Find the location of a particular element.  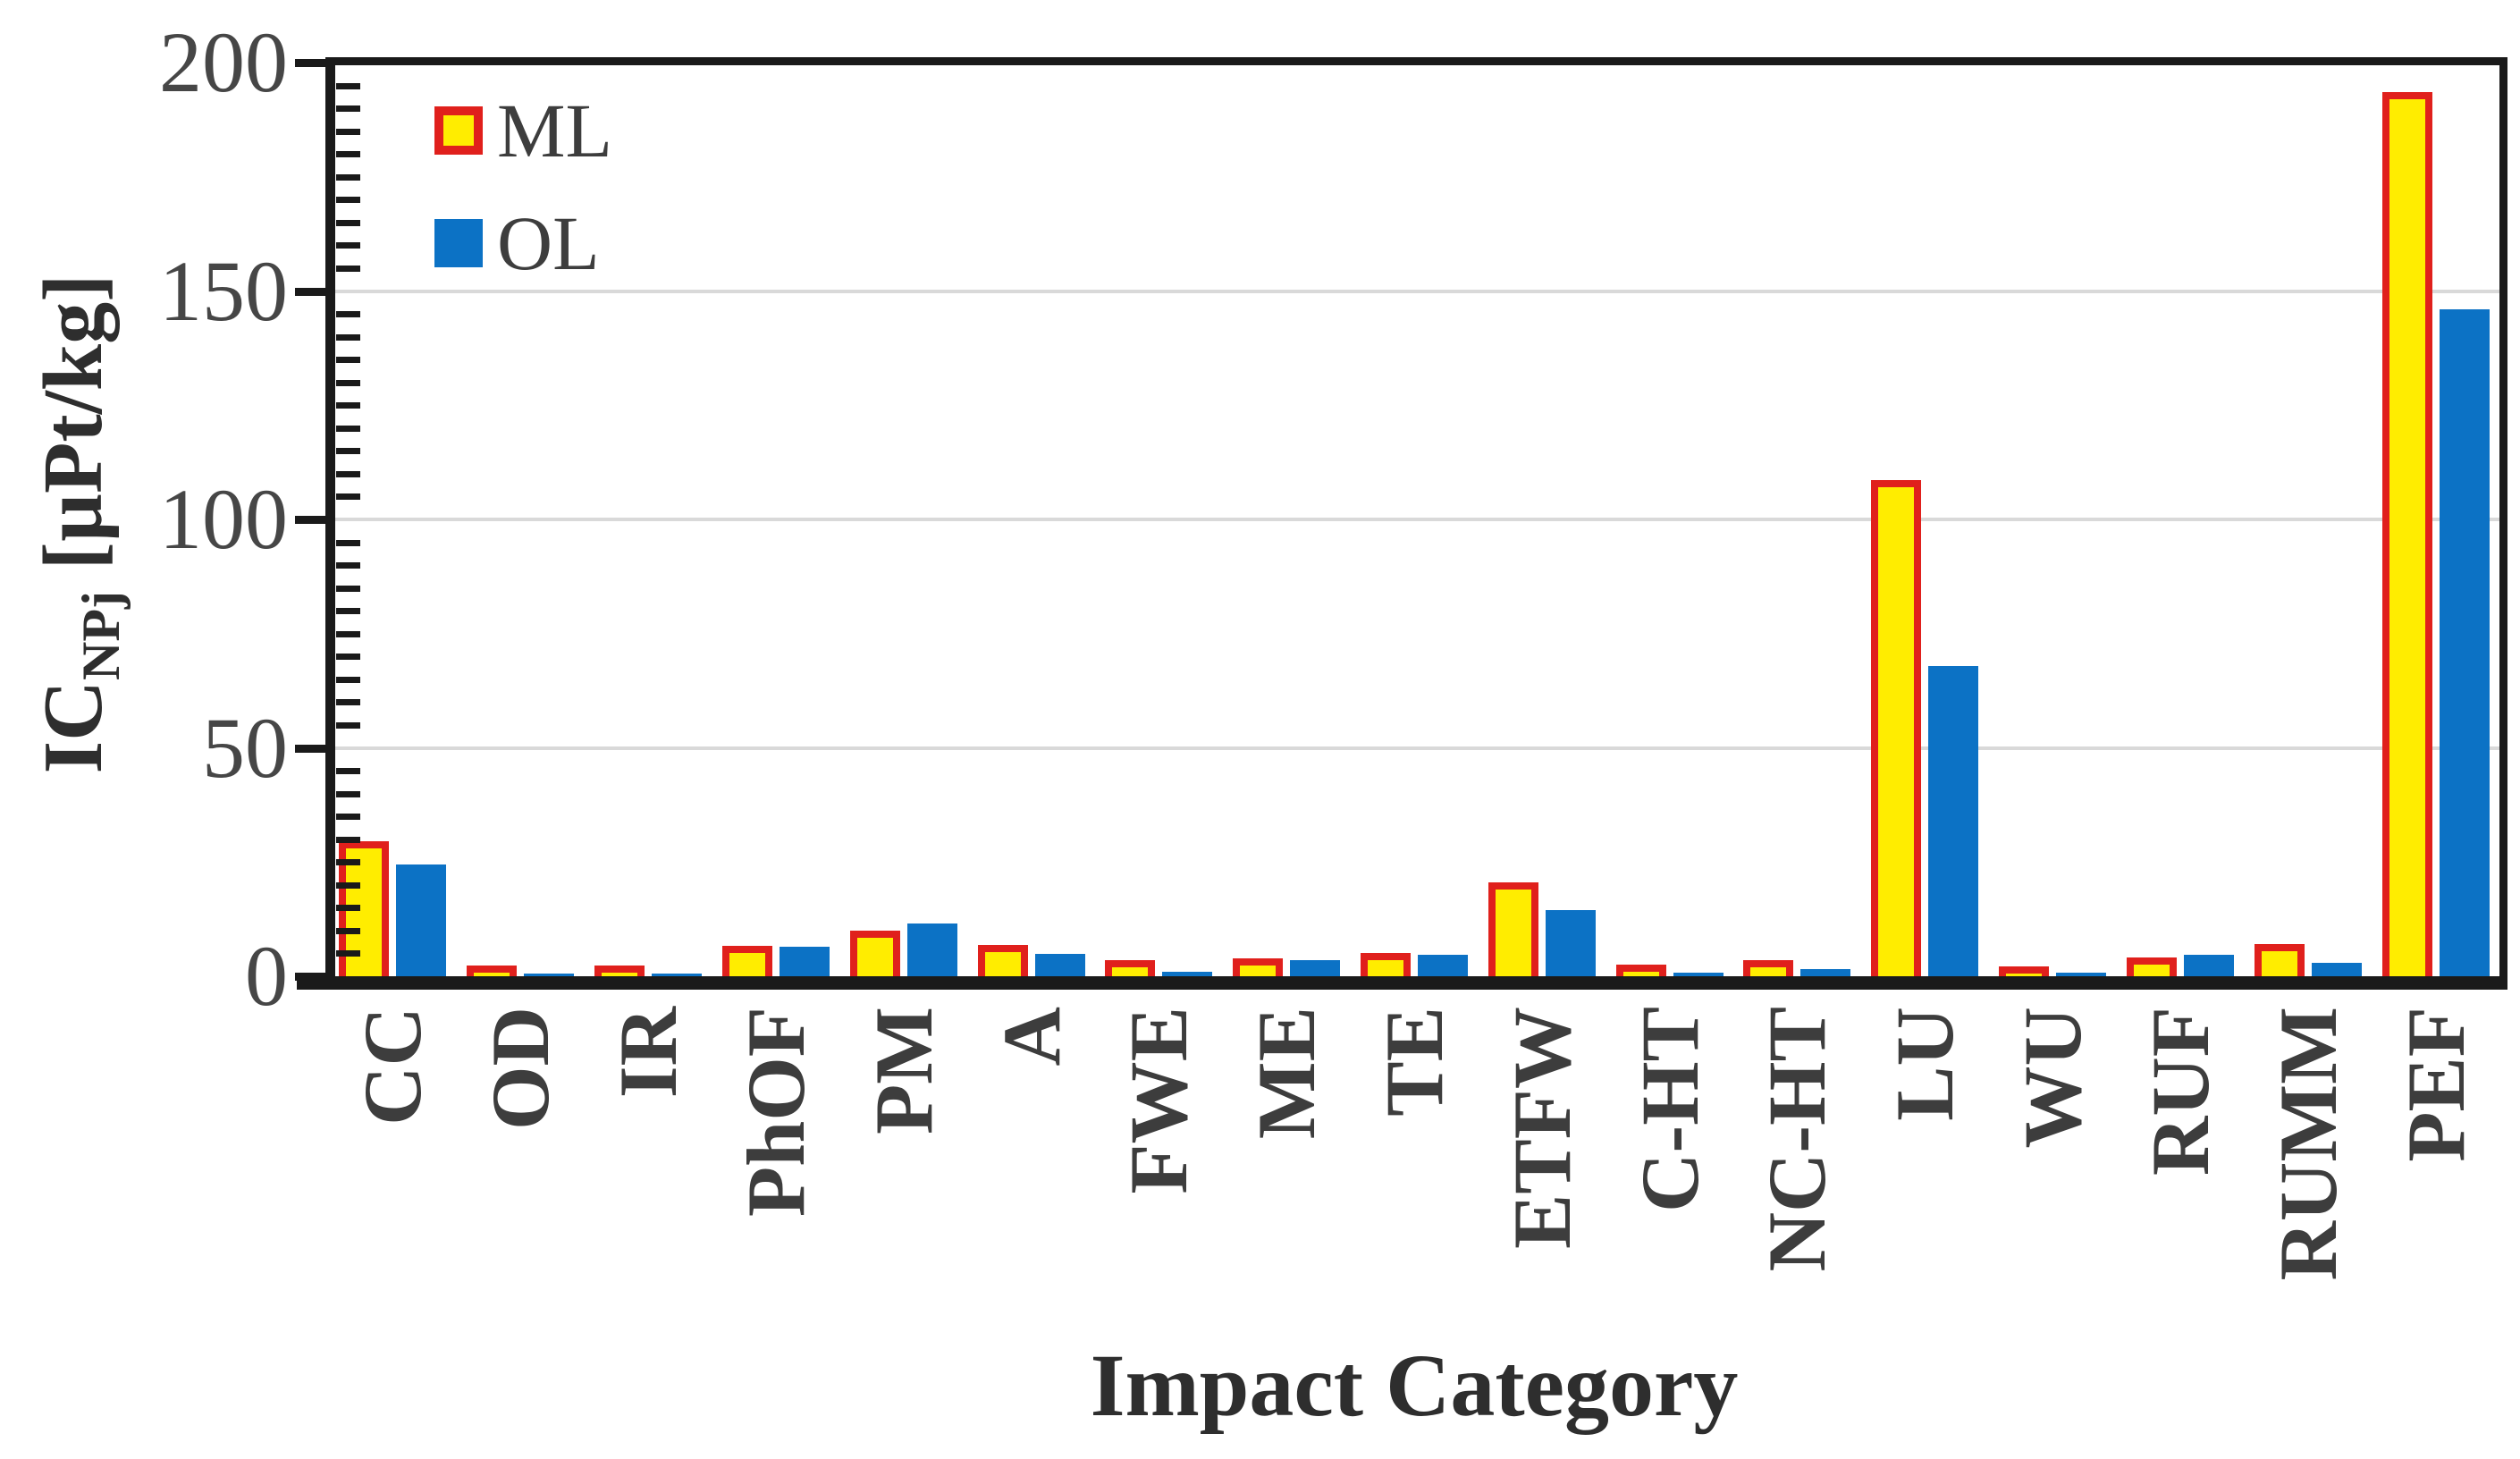

legend-item-ol: OL is located at coordinates (523, 243).